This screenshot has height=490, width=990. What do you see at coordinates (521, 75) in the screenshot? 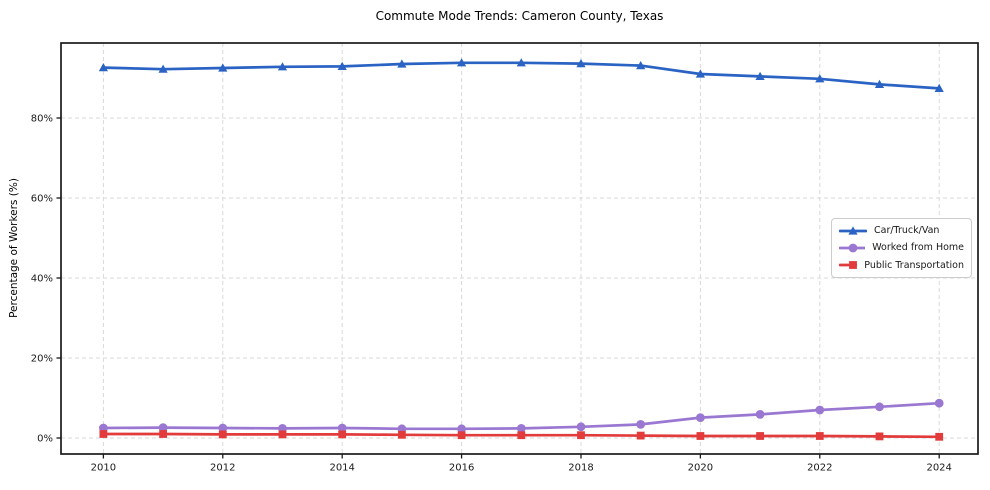
I see `series-line-car-truck-van` at bounding box center [521, 75].